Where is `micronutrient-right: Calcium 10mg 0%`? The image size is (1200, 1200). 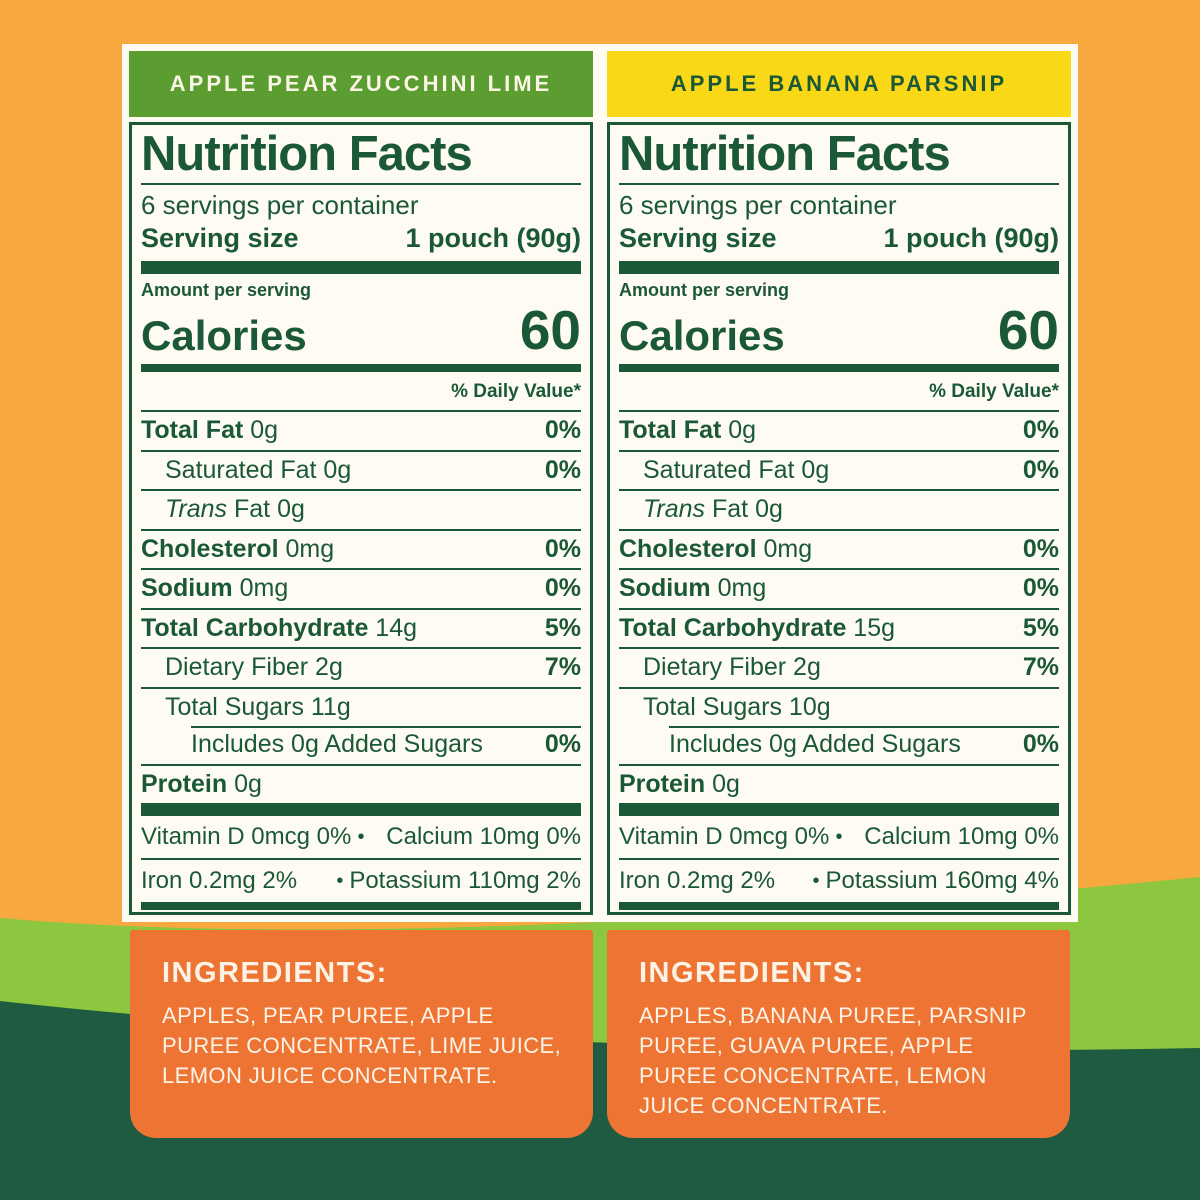 micronutrient-right: Calcium 10mg 0% is located at coordinates (484, 837).